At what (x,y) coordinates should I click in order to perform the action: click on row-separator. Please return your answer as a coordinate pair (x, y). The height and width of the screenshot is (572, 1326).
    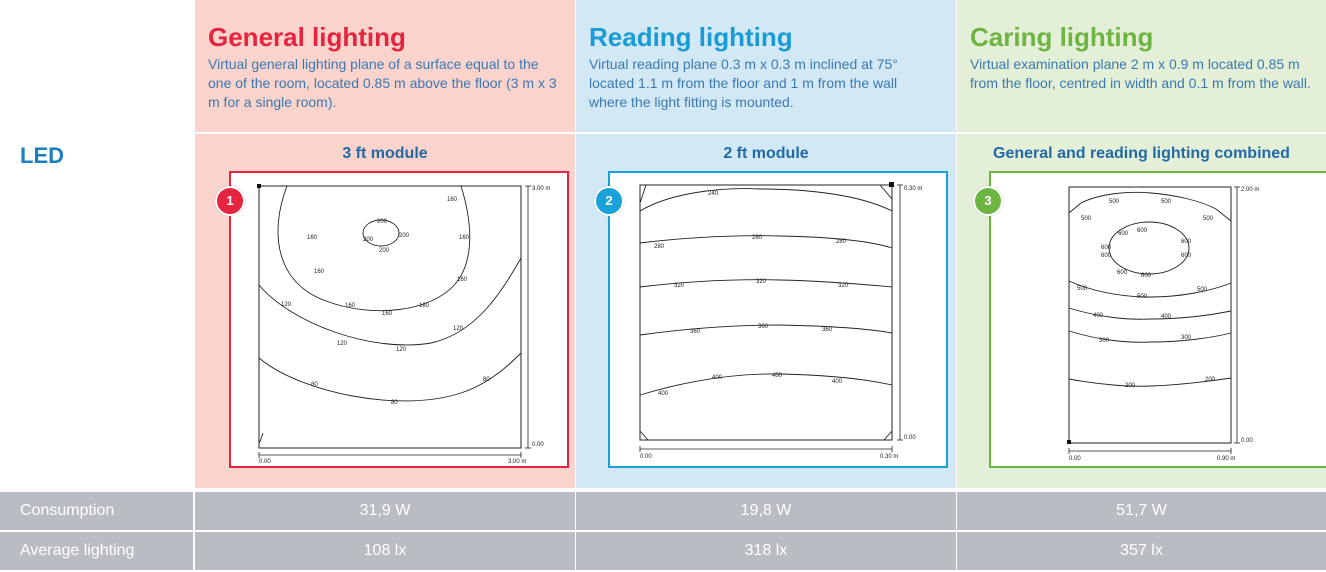
    Looking at the image, I should click on (663, 133).